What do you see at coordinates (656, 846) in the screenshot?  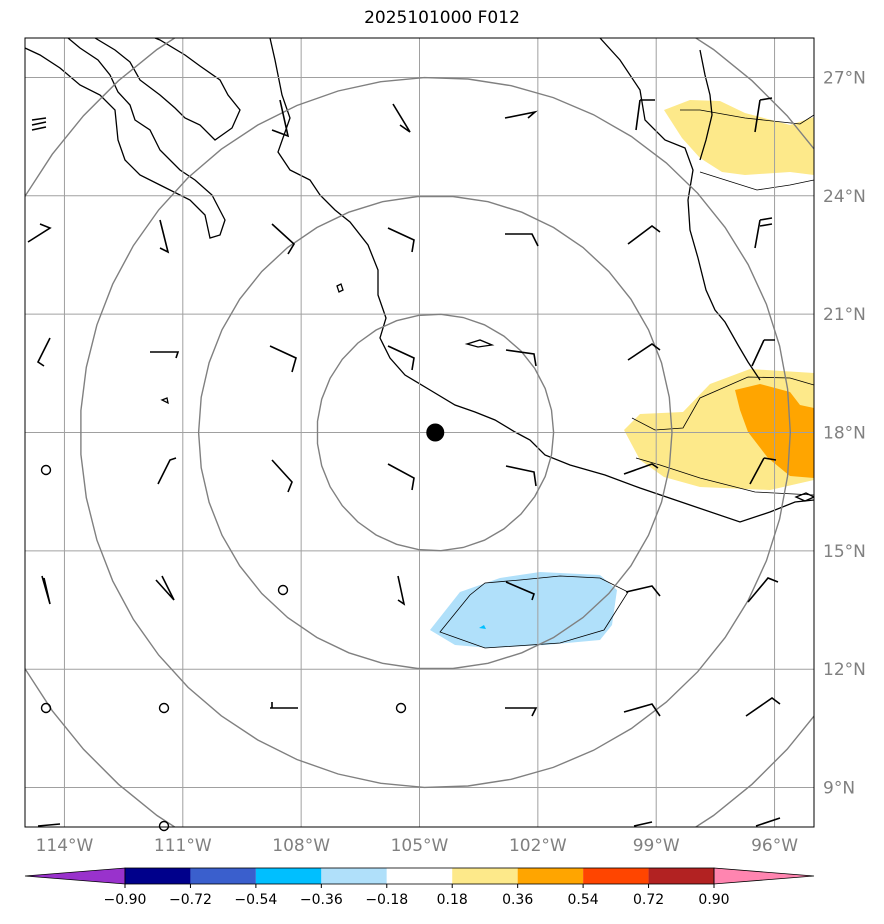 I see `longitude-tick-label: 99°W` at bounding box center [656, 846].